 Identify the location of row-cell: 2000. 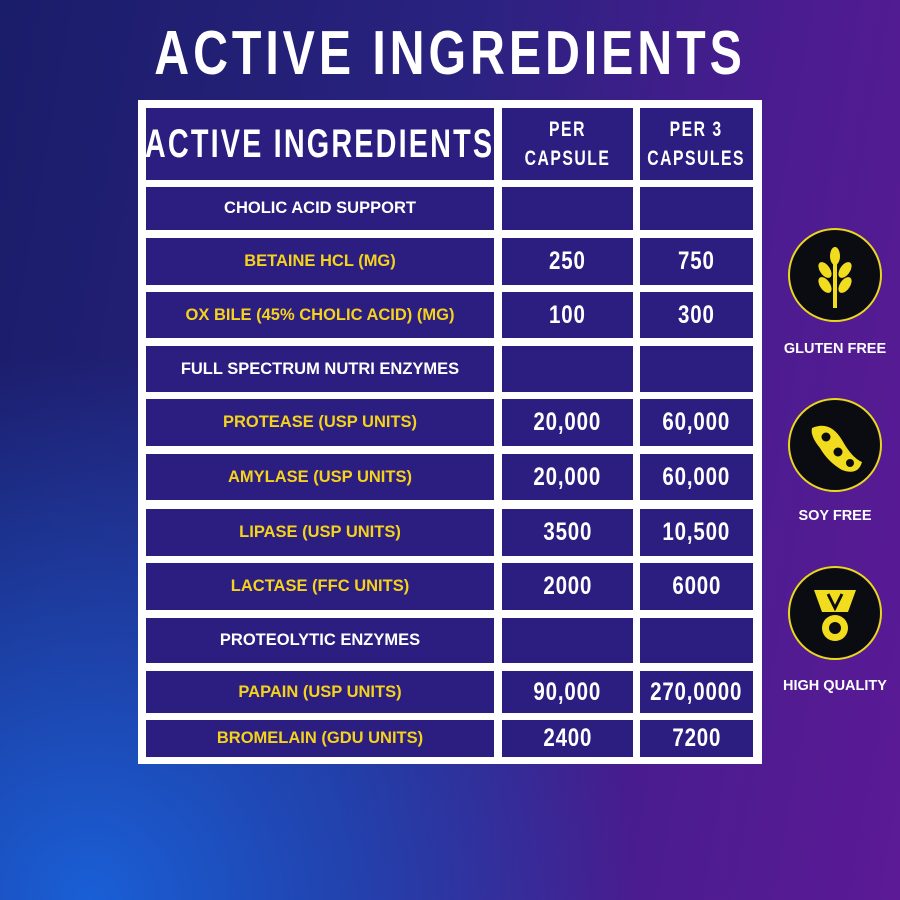
(567, 586).